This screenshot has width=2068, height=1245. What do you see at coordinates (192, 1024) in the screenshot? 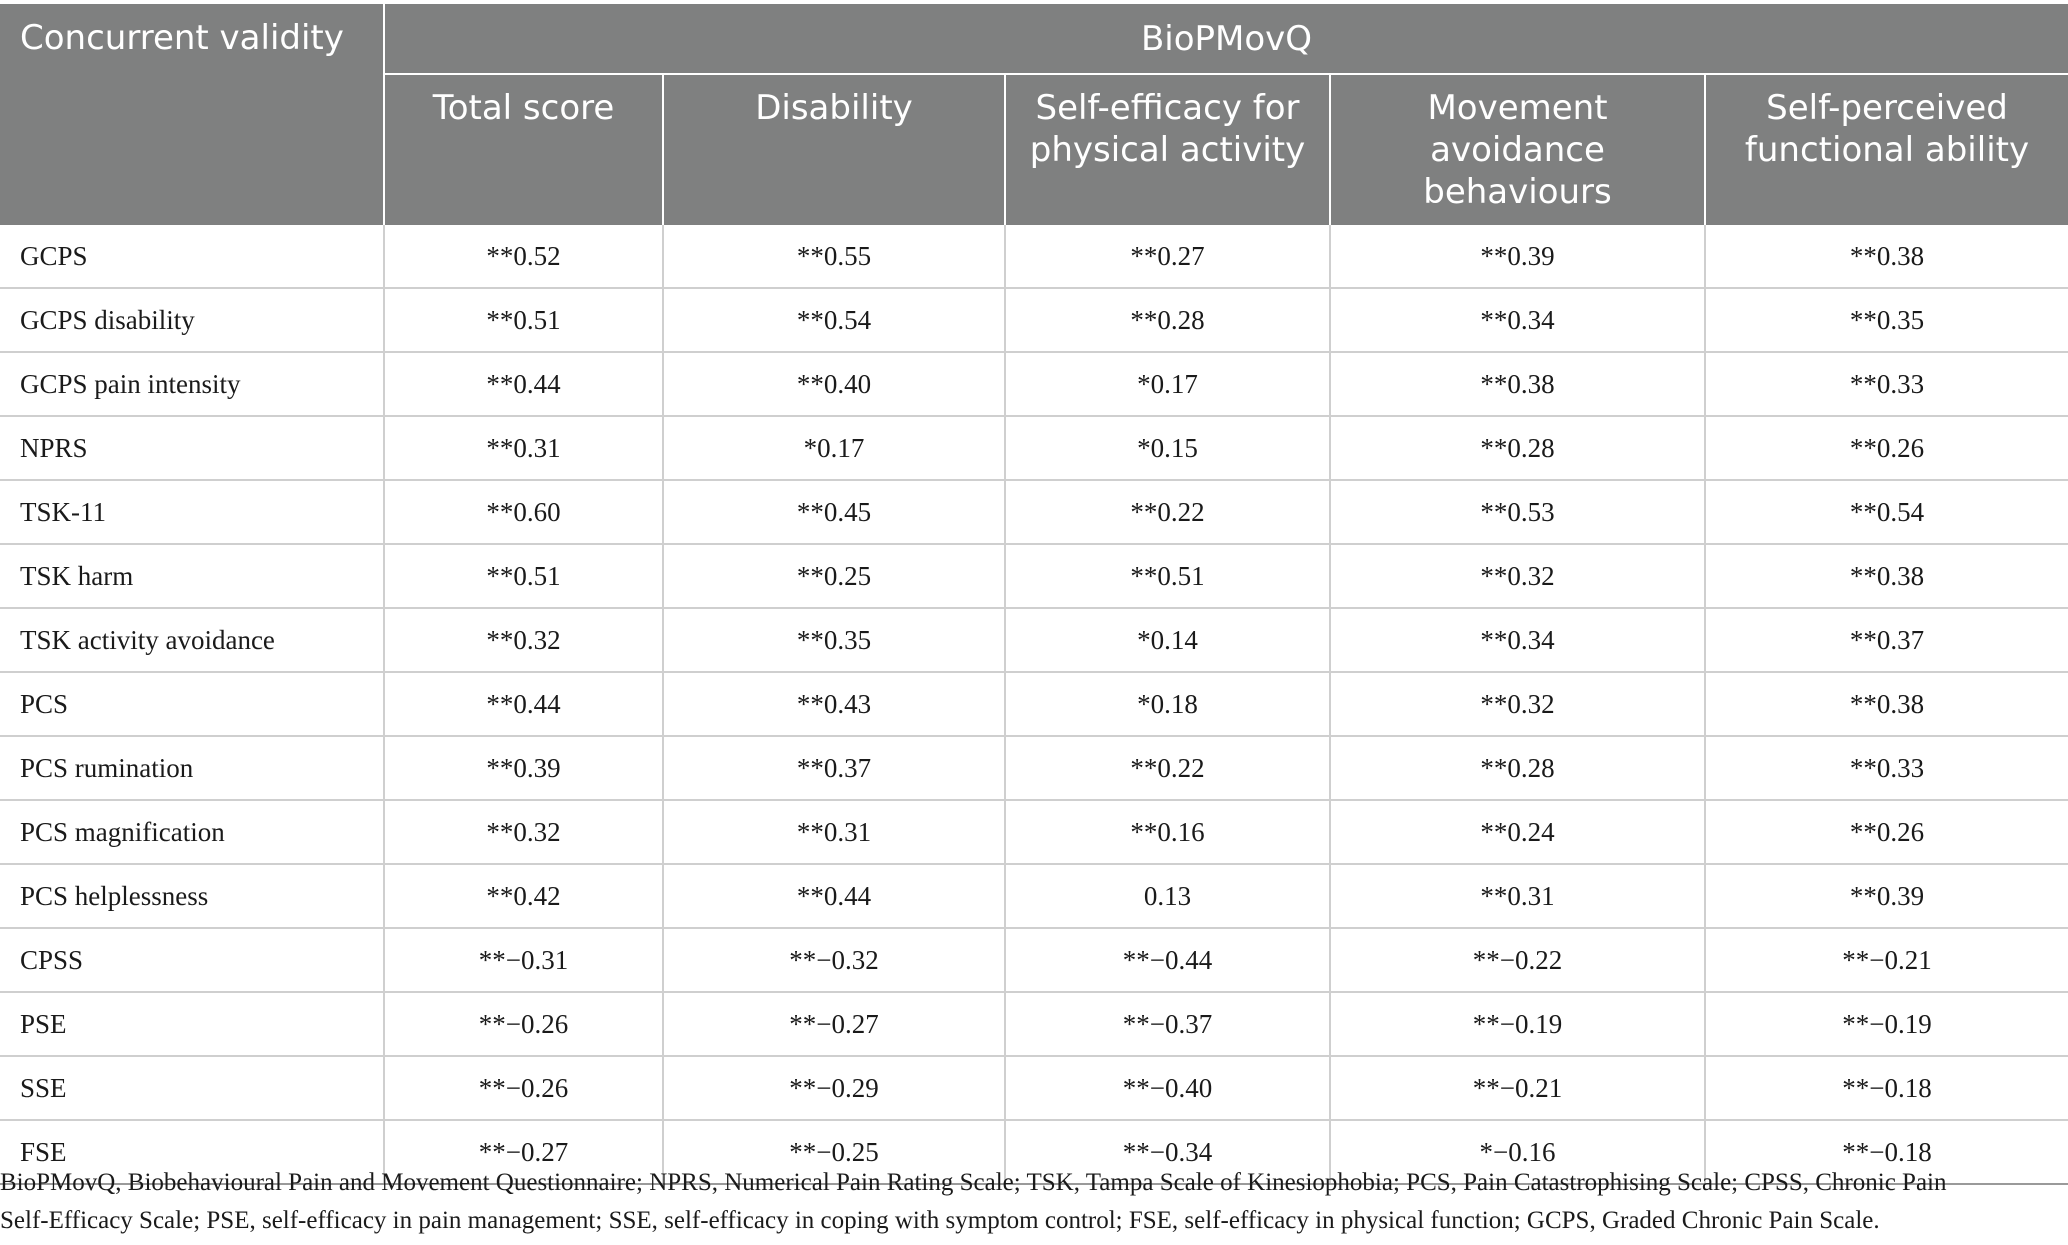
I see `row-label: PSE` at bounding box center [192, 1024].